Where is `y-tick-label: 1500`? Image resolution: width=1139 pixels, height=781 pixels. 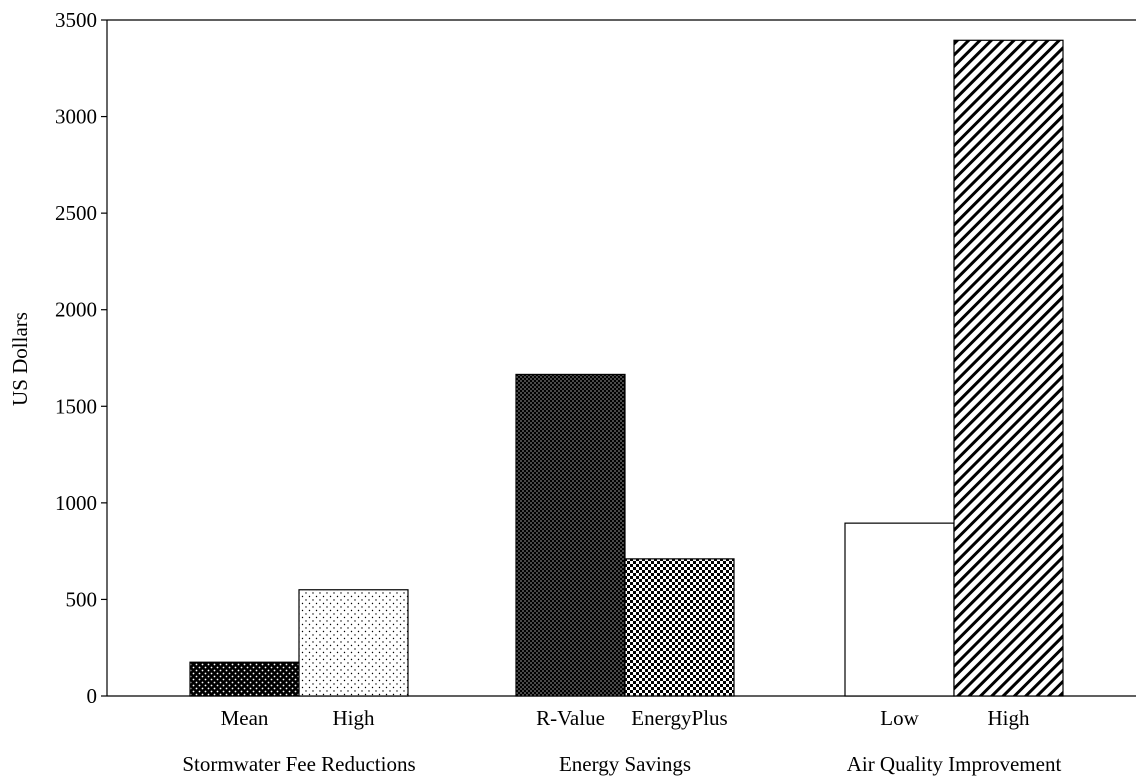
y-tick-label: 1500 is located at coordinates (76, 406).